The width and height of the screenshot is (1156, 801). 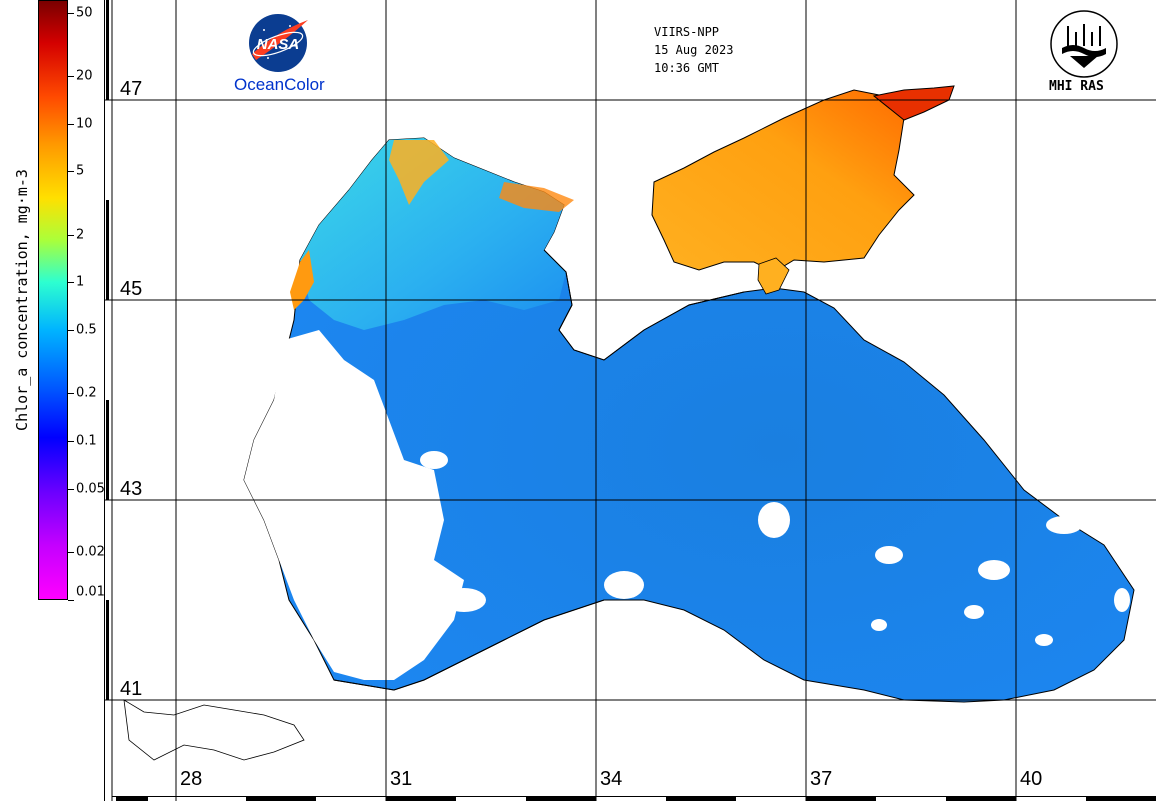 What do you see at coordinates (191, 779) in the screenshot?
I see `longitude-label: 28` at bounding box center [191, 779].